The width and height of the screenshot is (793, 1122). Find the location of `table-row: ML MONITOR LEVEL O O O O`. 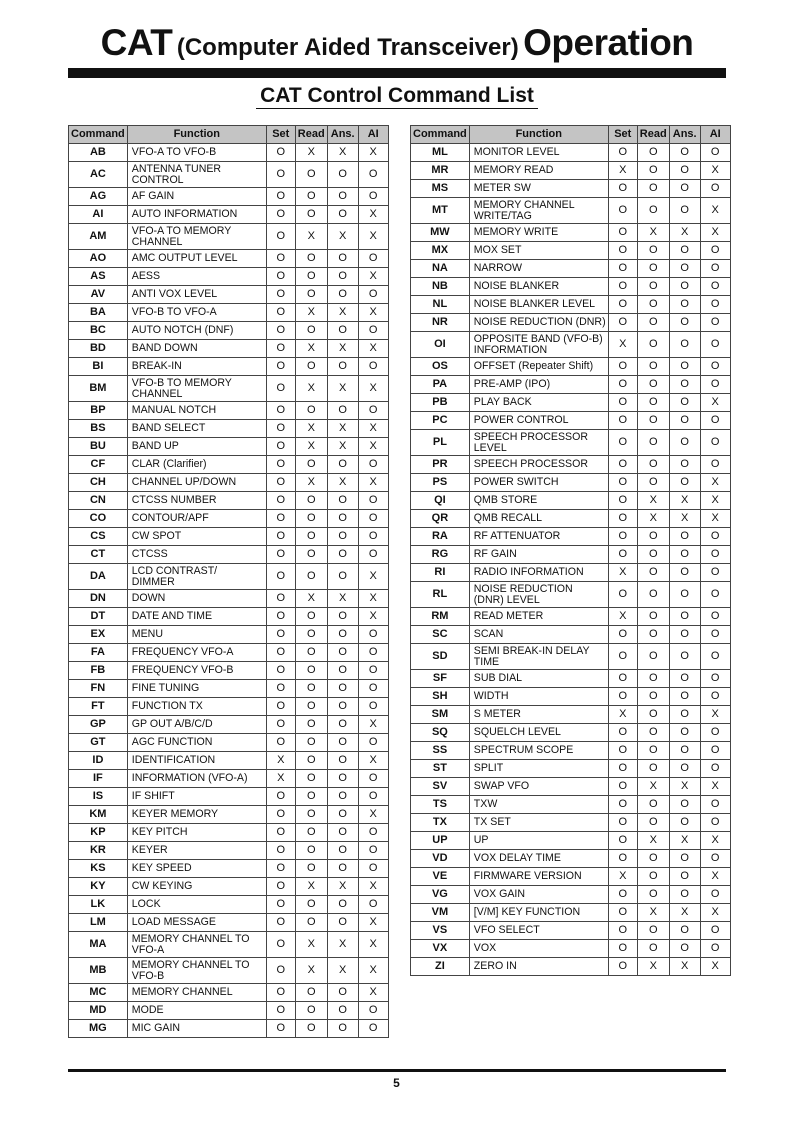

table-row: ML MONITOR LEVEL O O O O is located at coordinates (570, 152).